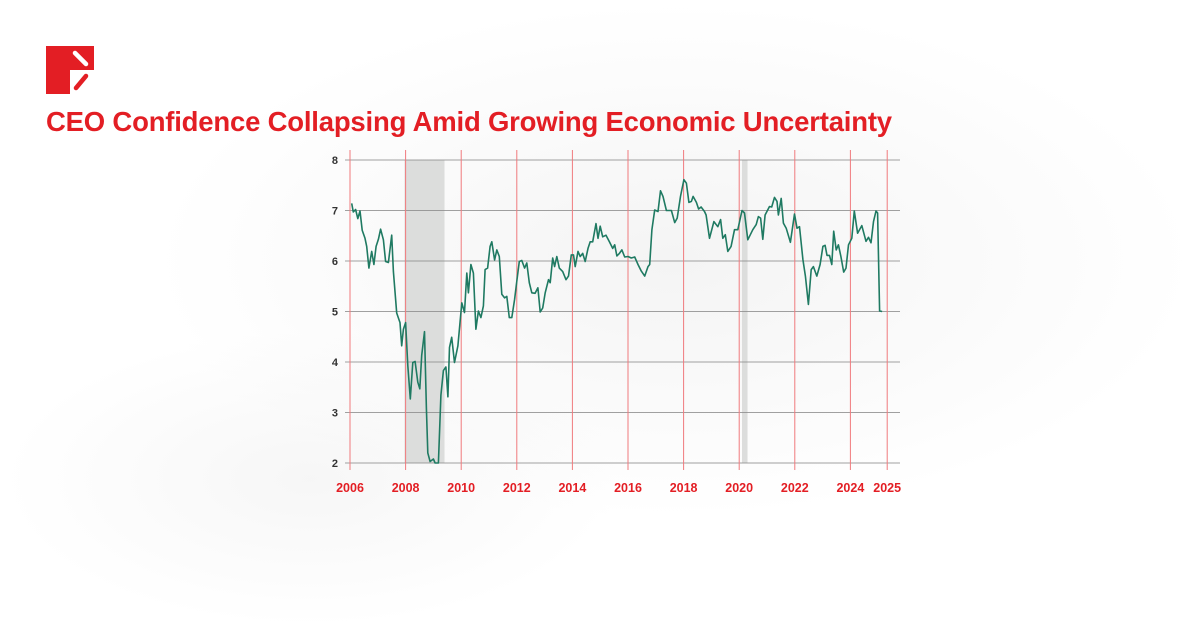 The image size is (1200, 628). I want to click on y-tick-label: 3, so click(335, 414).